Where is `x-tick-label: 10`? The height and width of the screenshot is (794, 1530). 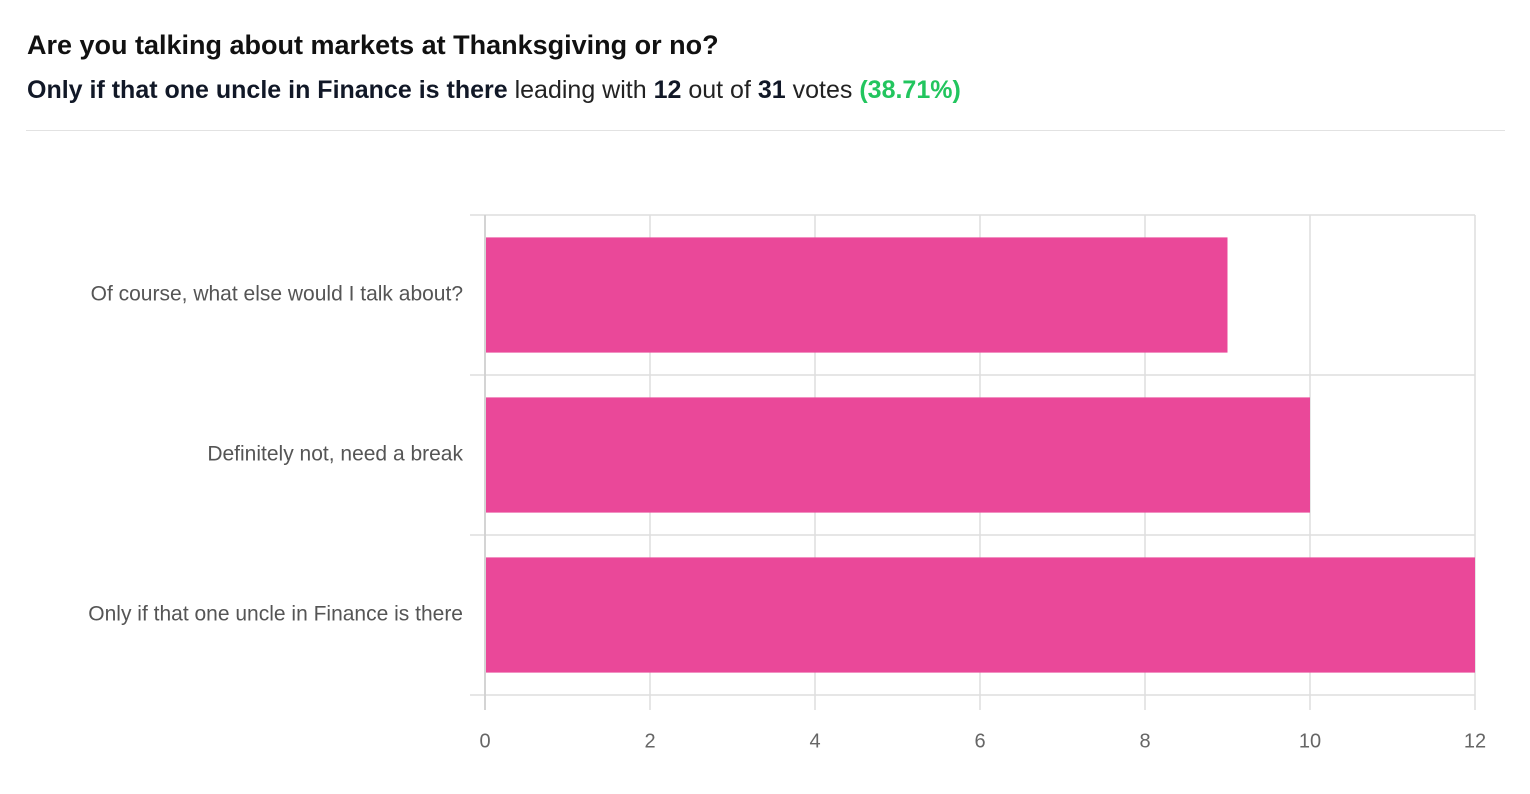
x-tick-label: 10 is located at coordinates (1310, 741).